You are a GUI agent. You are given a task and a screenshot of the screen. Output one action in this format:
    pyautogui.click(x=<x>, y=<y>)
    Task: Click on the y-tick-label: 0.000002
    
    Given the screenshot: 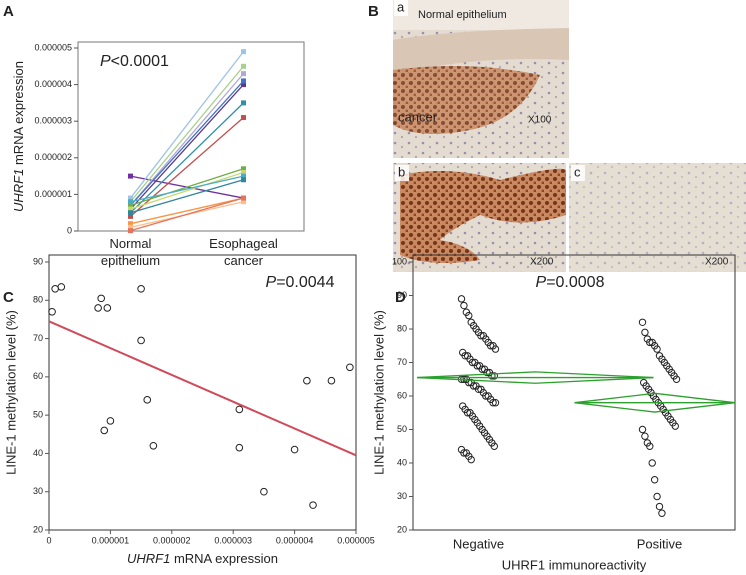 What is the action you would take?
    pyautogui.click(x=53, y=157)
    